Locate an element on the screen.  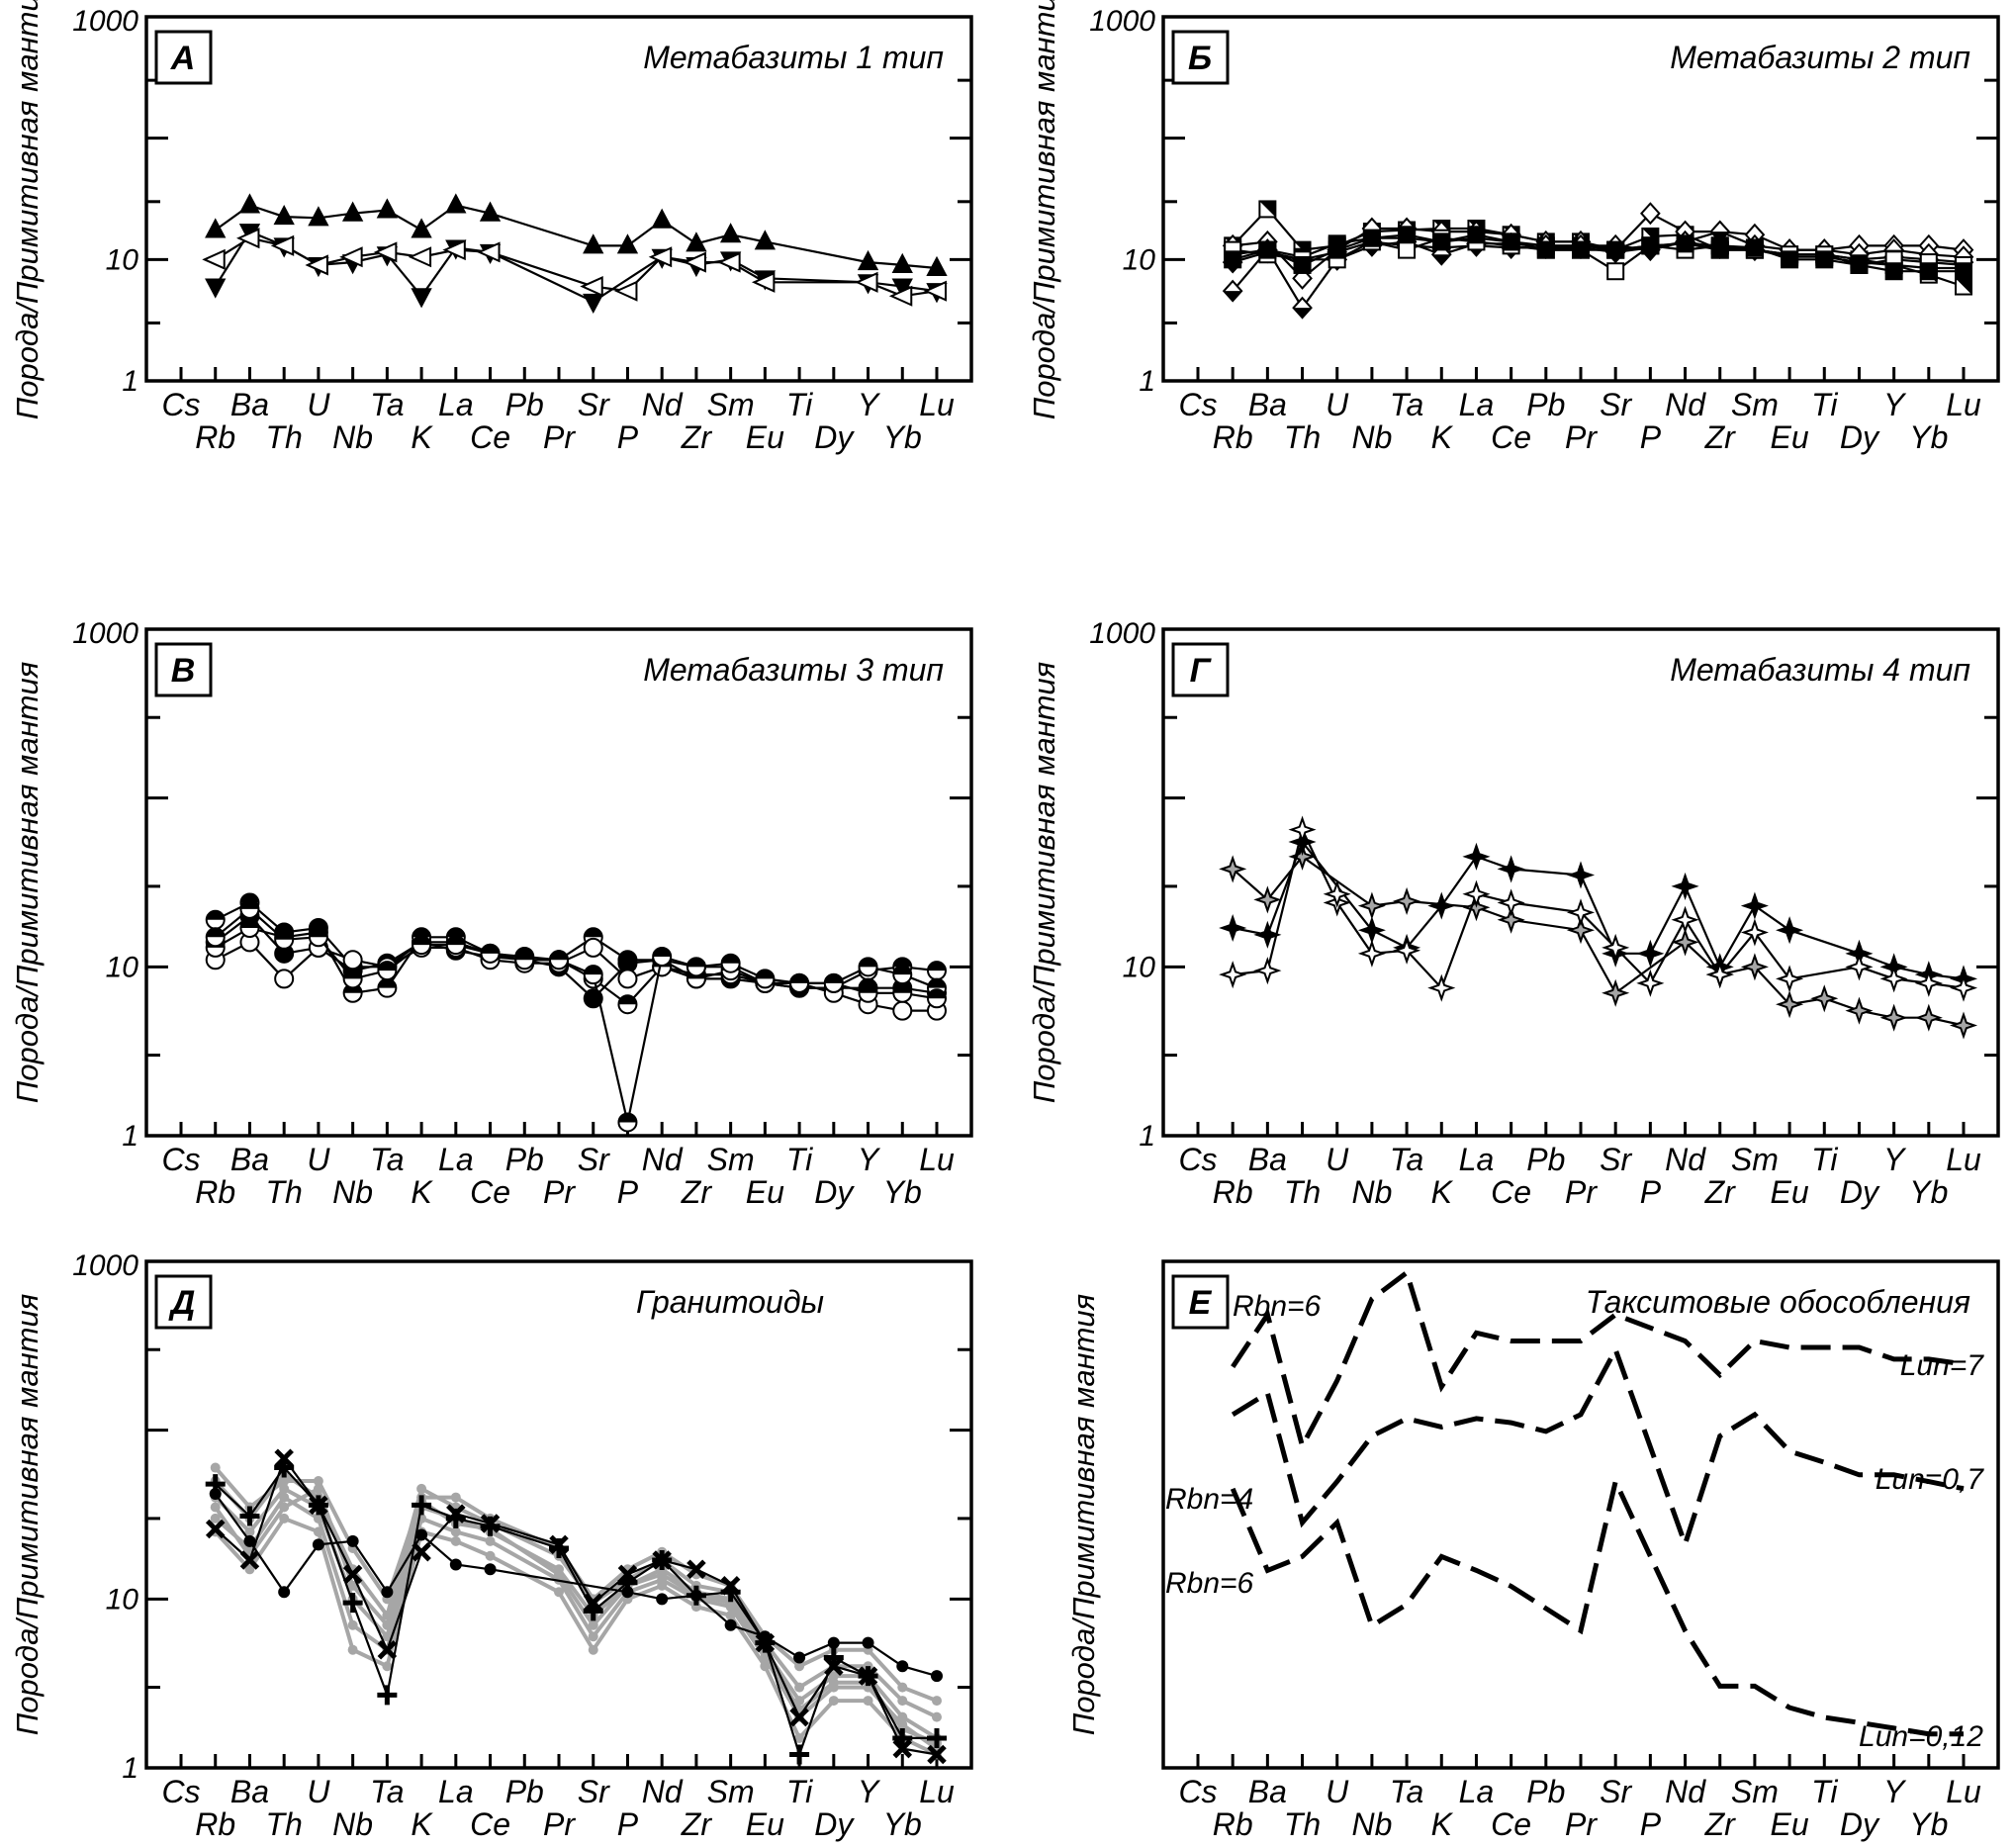
y-axis-title: Порода/Примитивная мантия is located at coordinates (1044, 210).